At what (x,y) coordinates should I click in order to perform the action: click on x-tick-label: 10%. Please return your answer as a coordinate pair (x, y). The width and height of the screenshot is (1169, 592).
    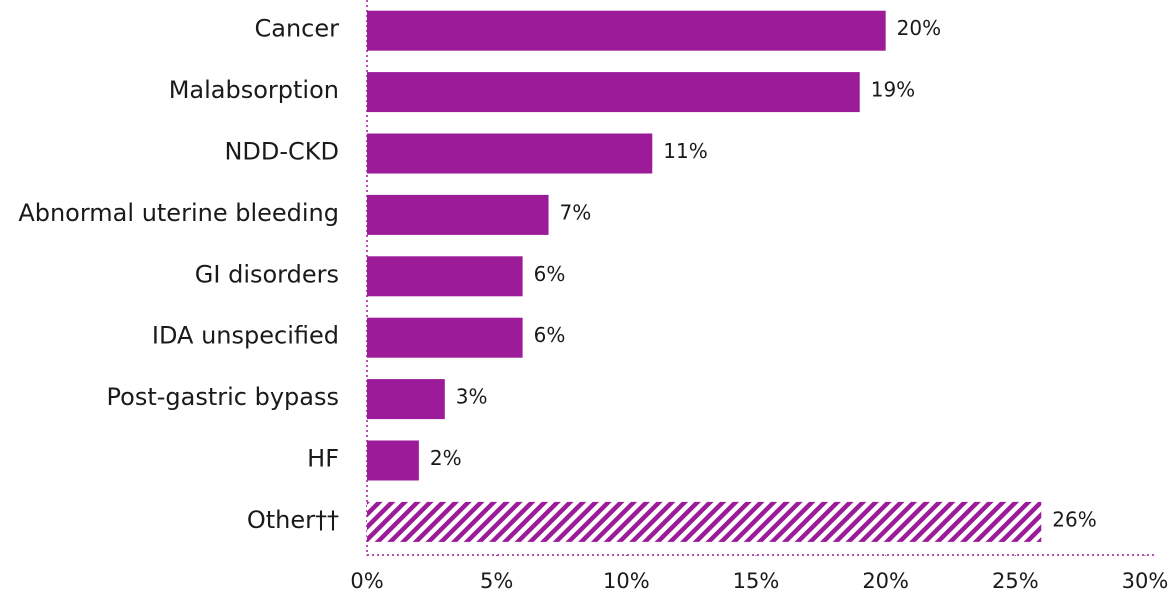
    Looking at the image, I should click on (626, 580).